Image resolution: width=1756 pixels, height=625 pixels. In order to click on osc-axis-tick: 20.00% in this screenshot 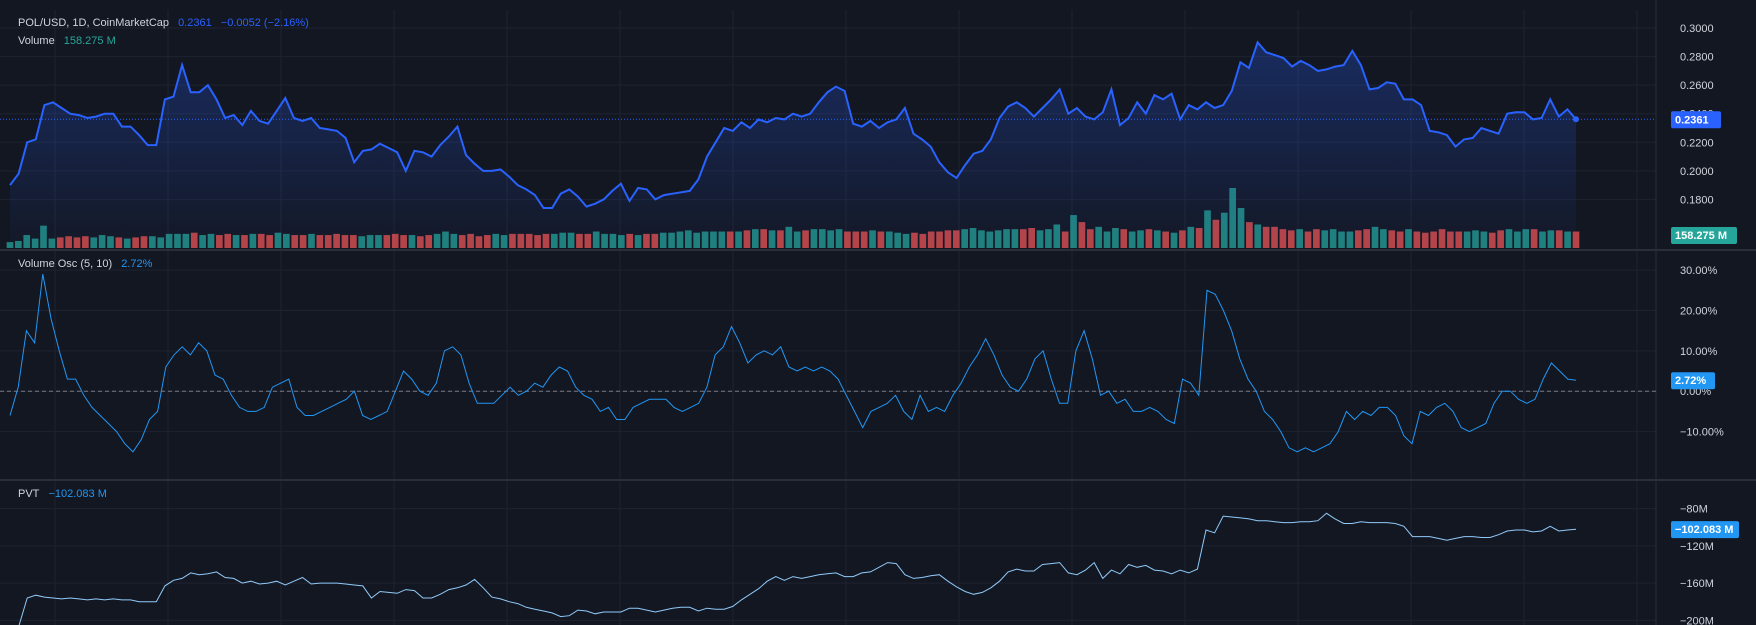, I will do `click(1699, 311)`.